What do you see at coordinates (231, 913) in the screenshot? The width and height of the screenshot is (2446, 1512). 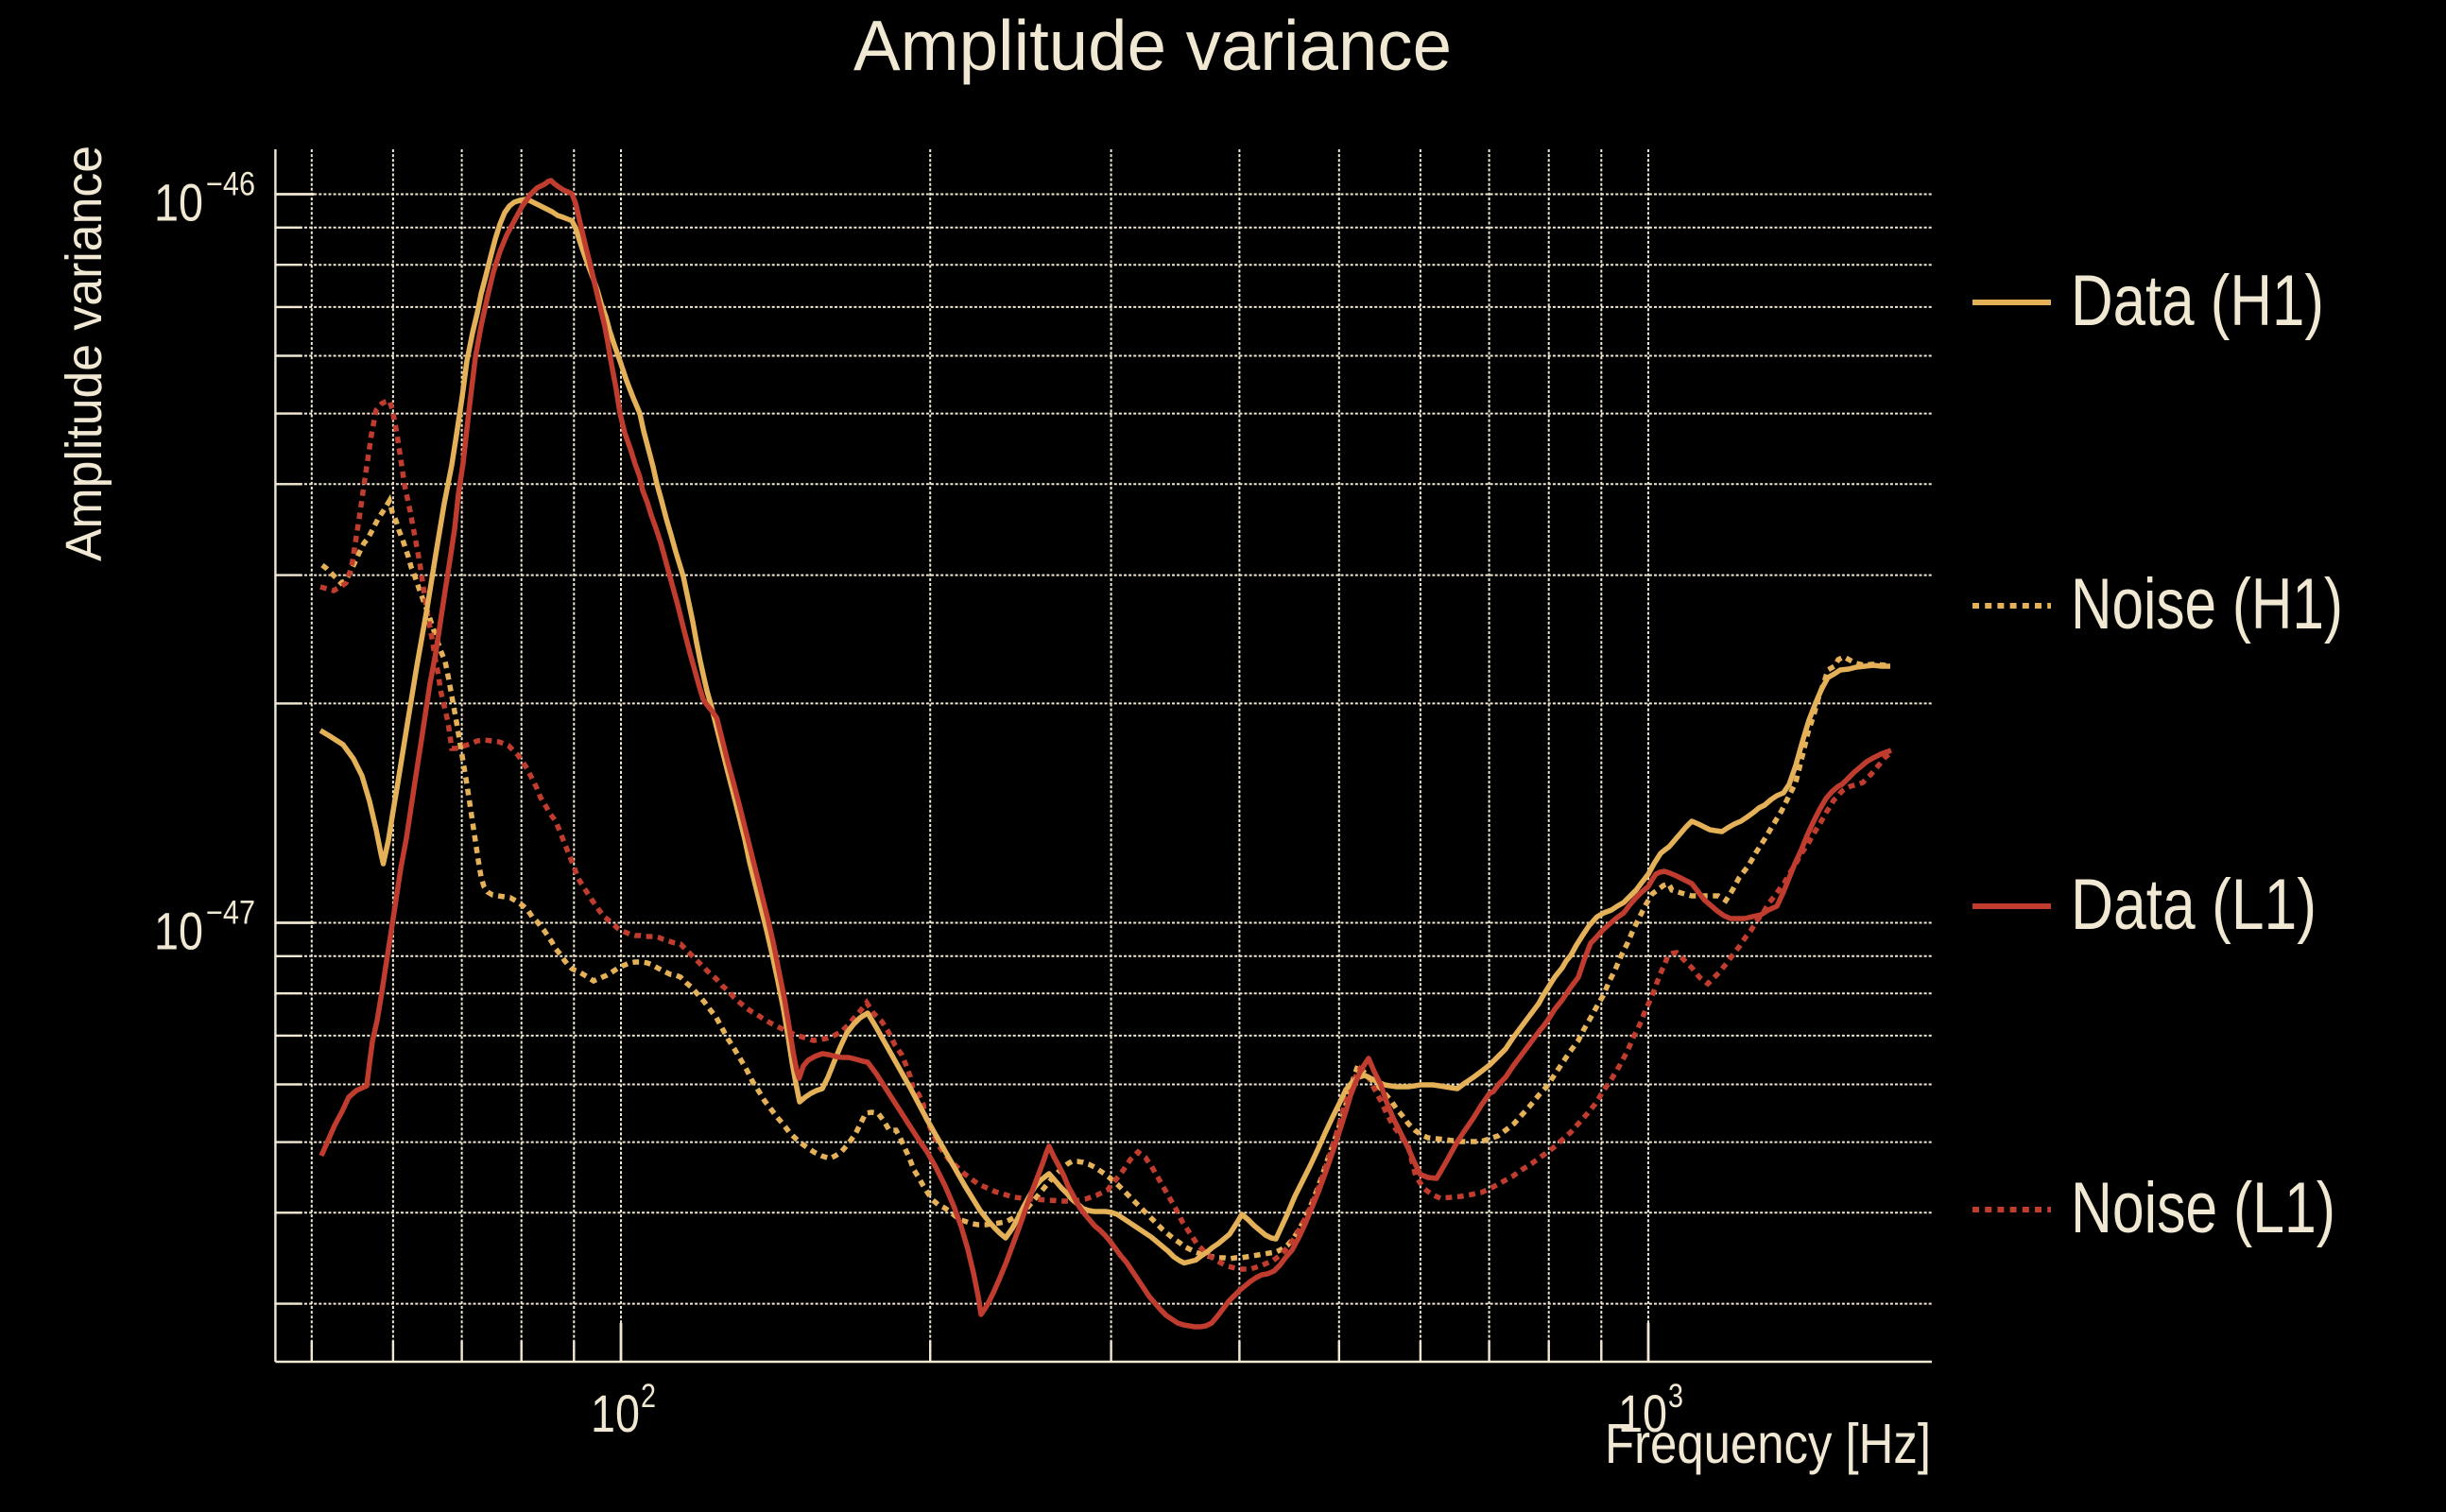 I see `svg-text: −47` at bounding box center [231, 913].